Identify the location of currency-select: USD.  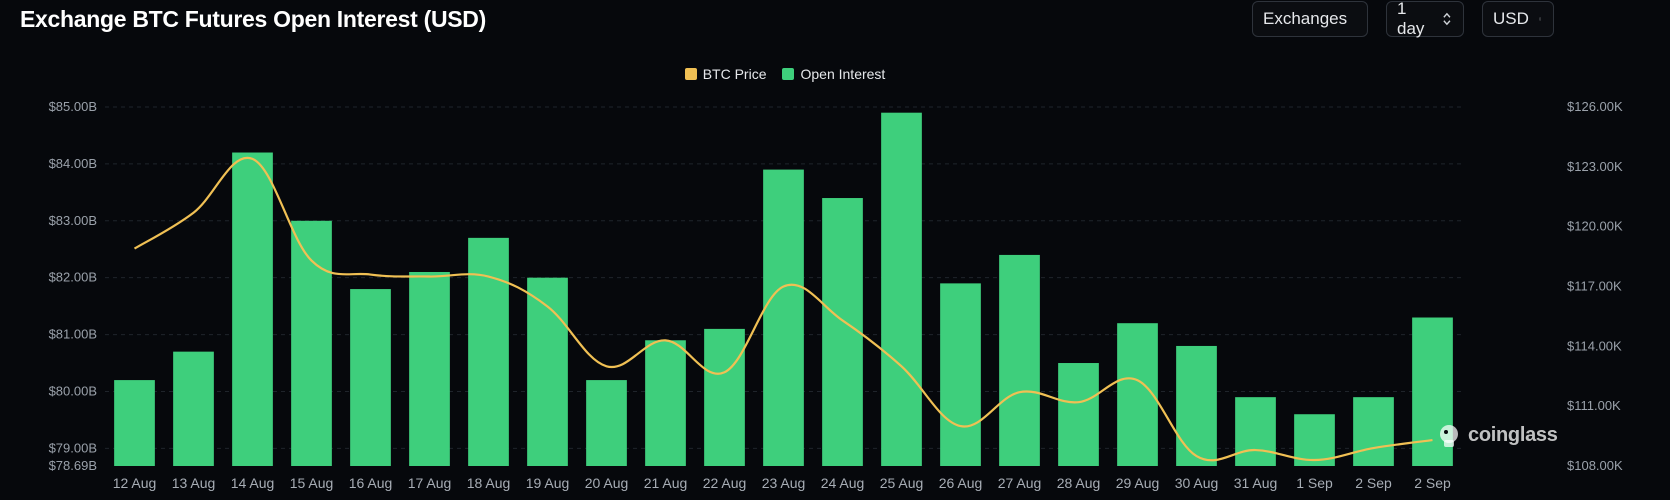
(1518, 19).